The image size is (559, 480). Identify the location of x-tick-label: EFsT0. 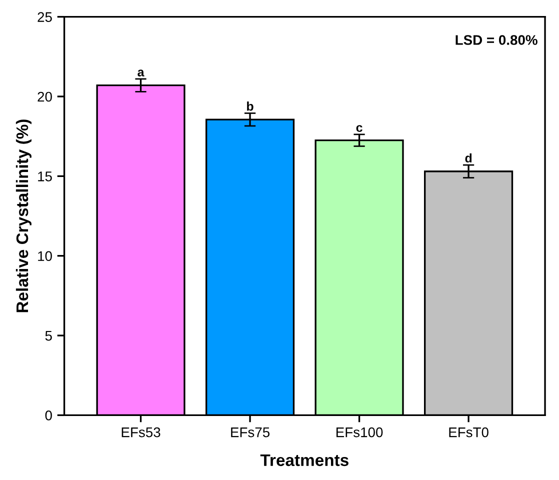
(468, 432).